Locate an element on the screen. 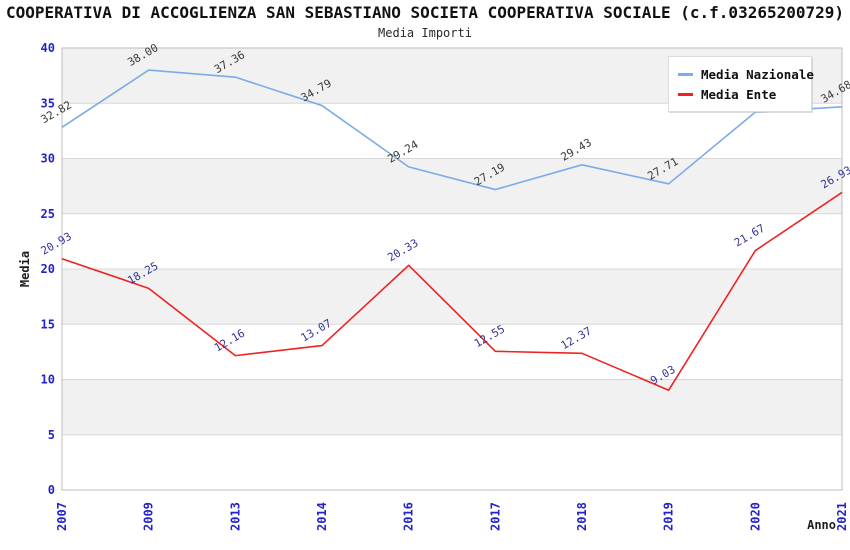 The width and height of the screenshot is (850, 550). legend-item-media-nazionale: Media Nazionale is located at coordinates (746, 74).